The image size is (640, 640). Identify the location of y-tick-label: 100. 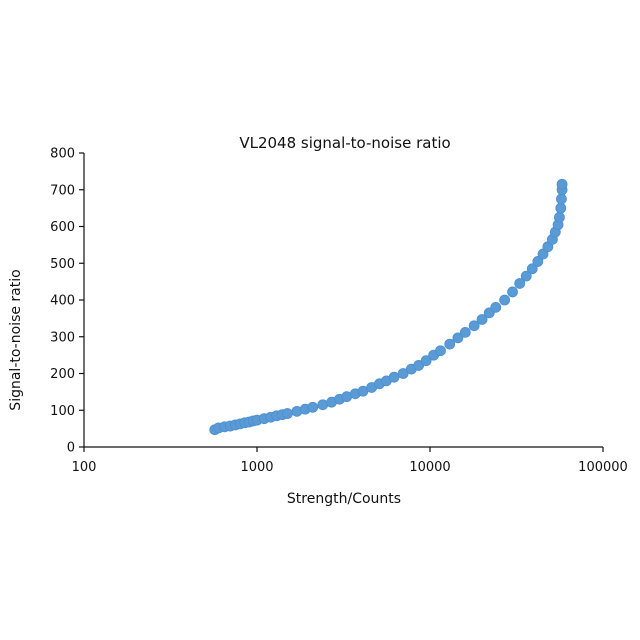
(62, 411).